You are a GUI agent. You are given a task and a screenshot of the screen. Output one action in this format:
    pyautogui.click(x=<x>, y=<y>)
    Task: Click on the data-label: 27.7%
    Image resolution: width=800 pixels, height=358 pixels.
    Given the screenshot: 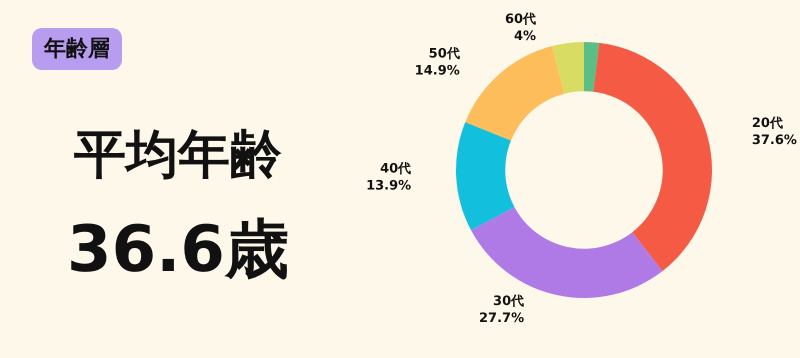 What is the action you would take?
    pyautogui.click(x=501, y=318)
    